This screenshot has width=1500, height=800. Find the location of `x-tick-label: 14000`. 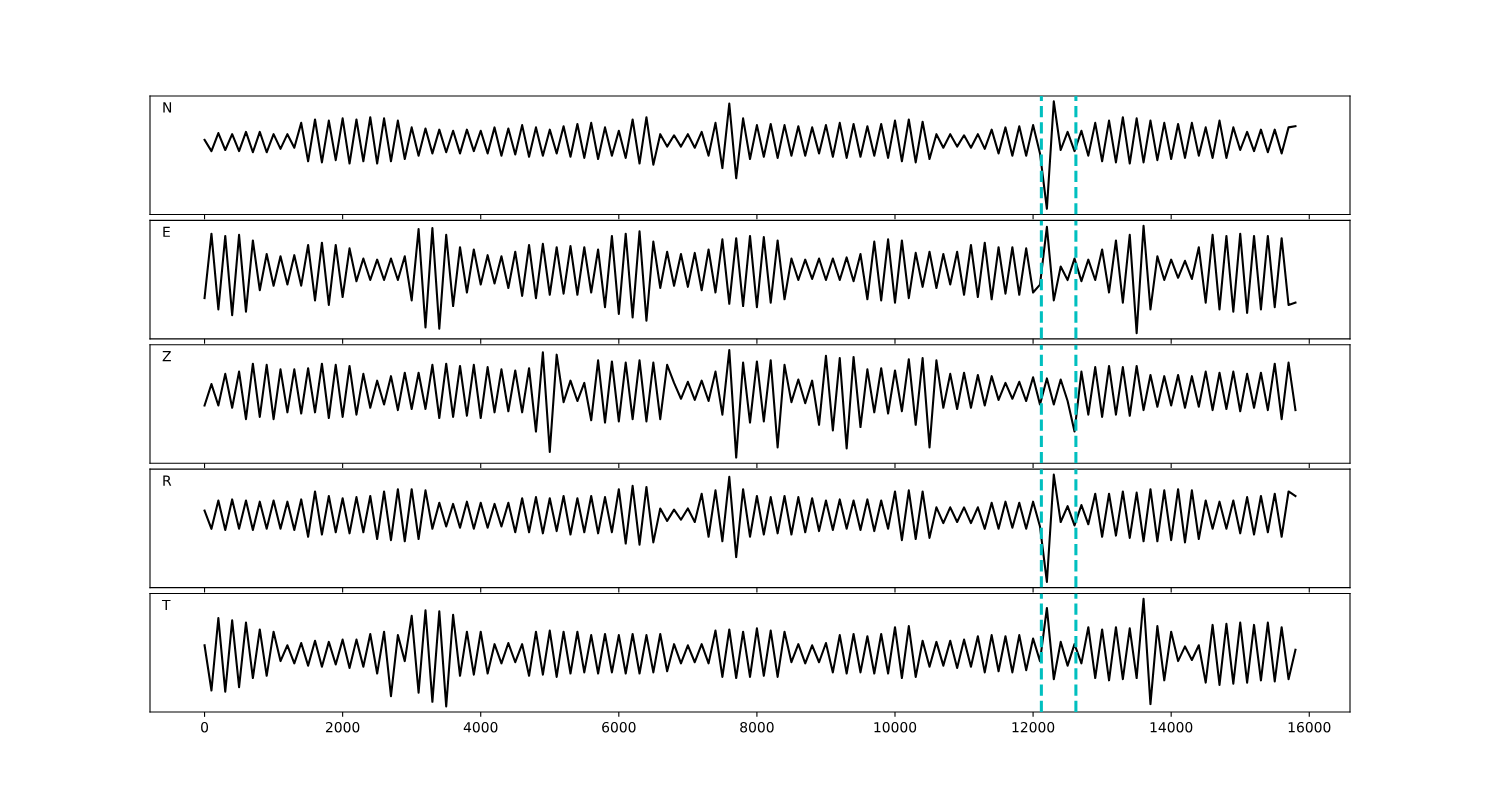

x-tick-label: 14000 is located at coordinates (1171, 727).